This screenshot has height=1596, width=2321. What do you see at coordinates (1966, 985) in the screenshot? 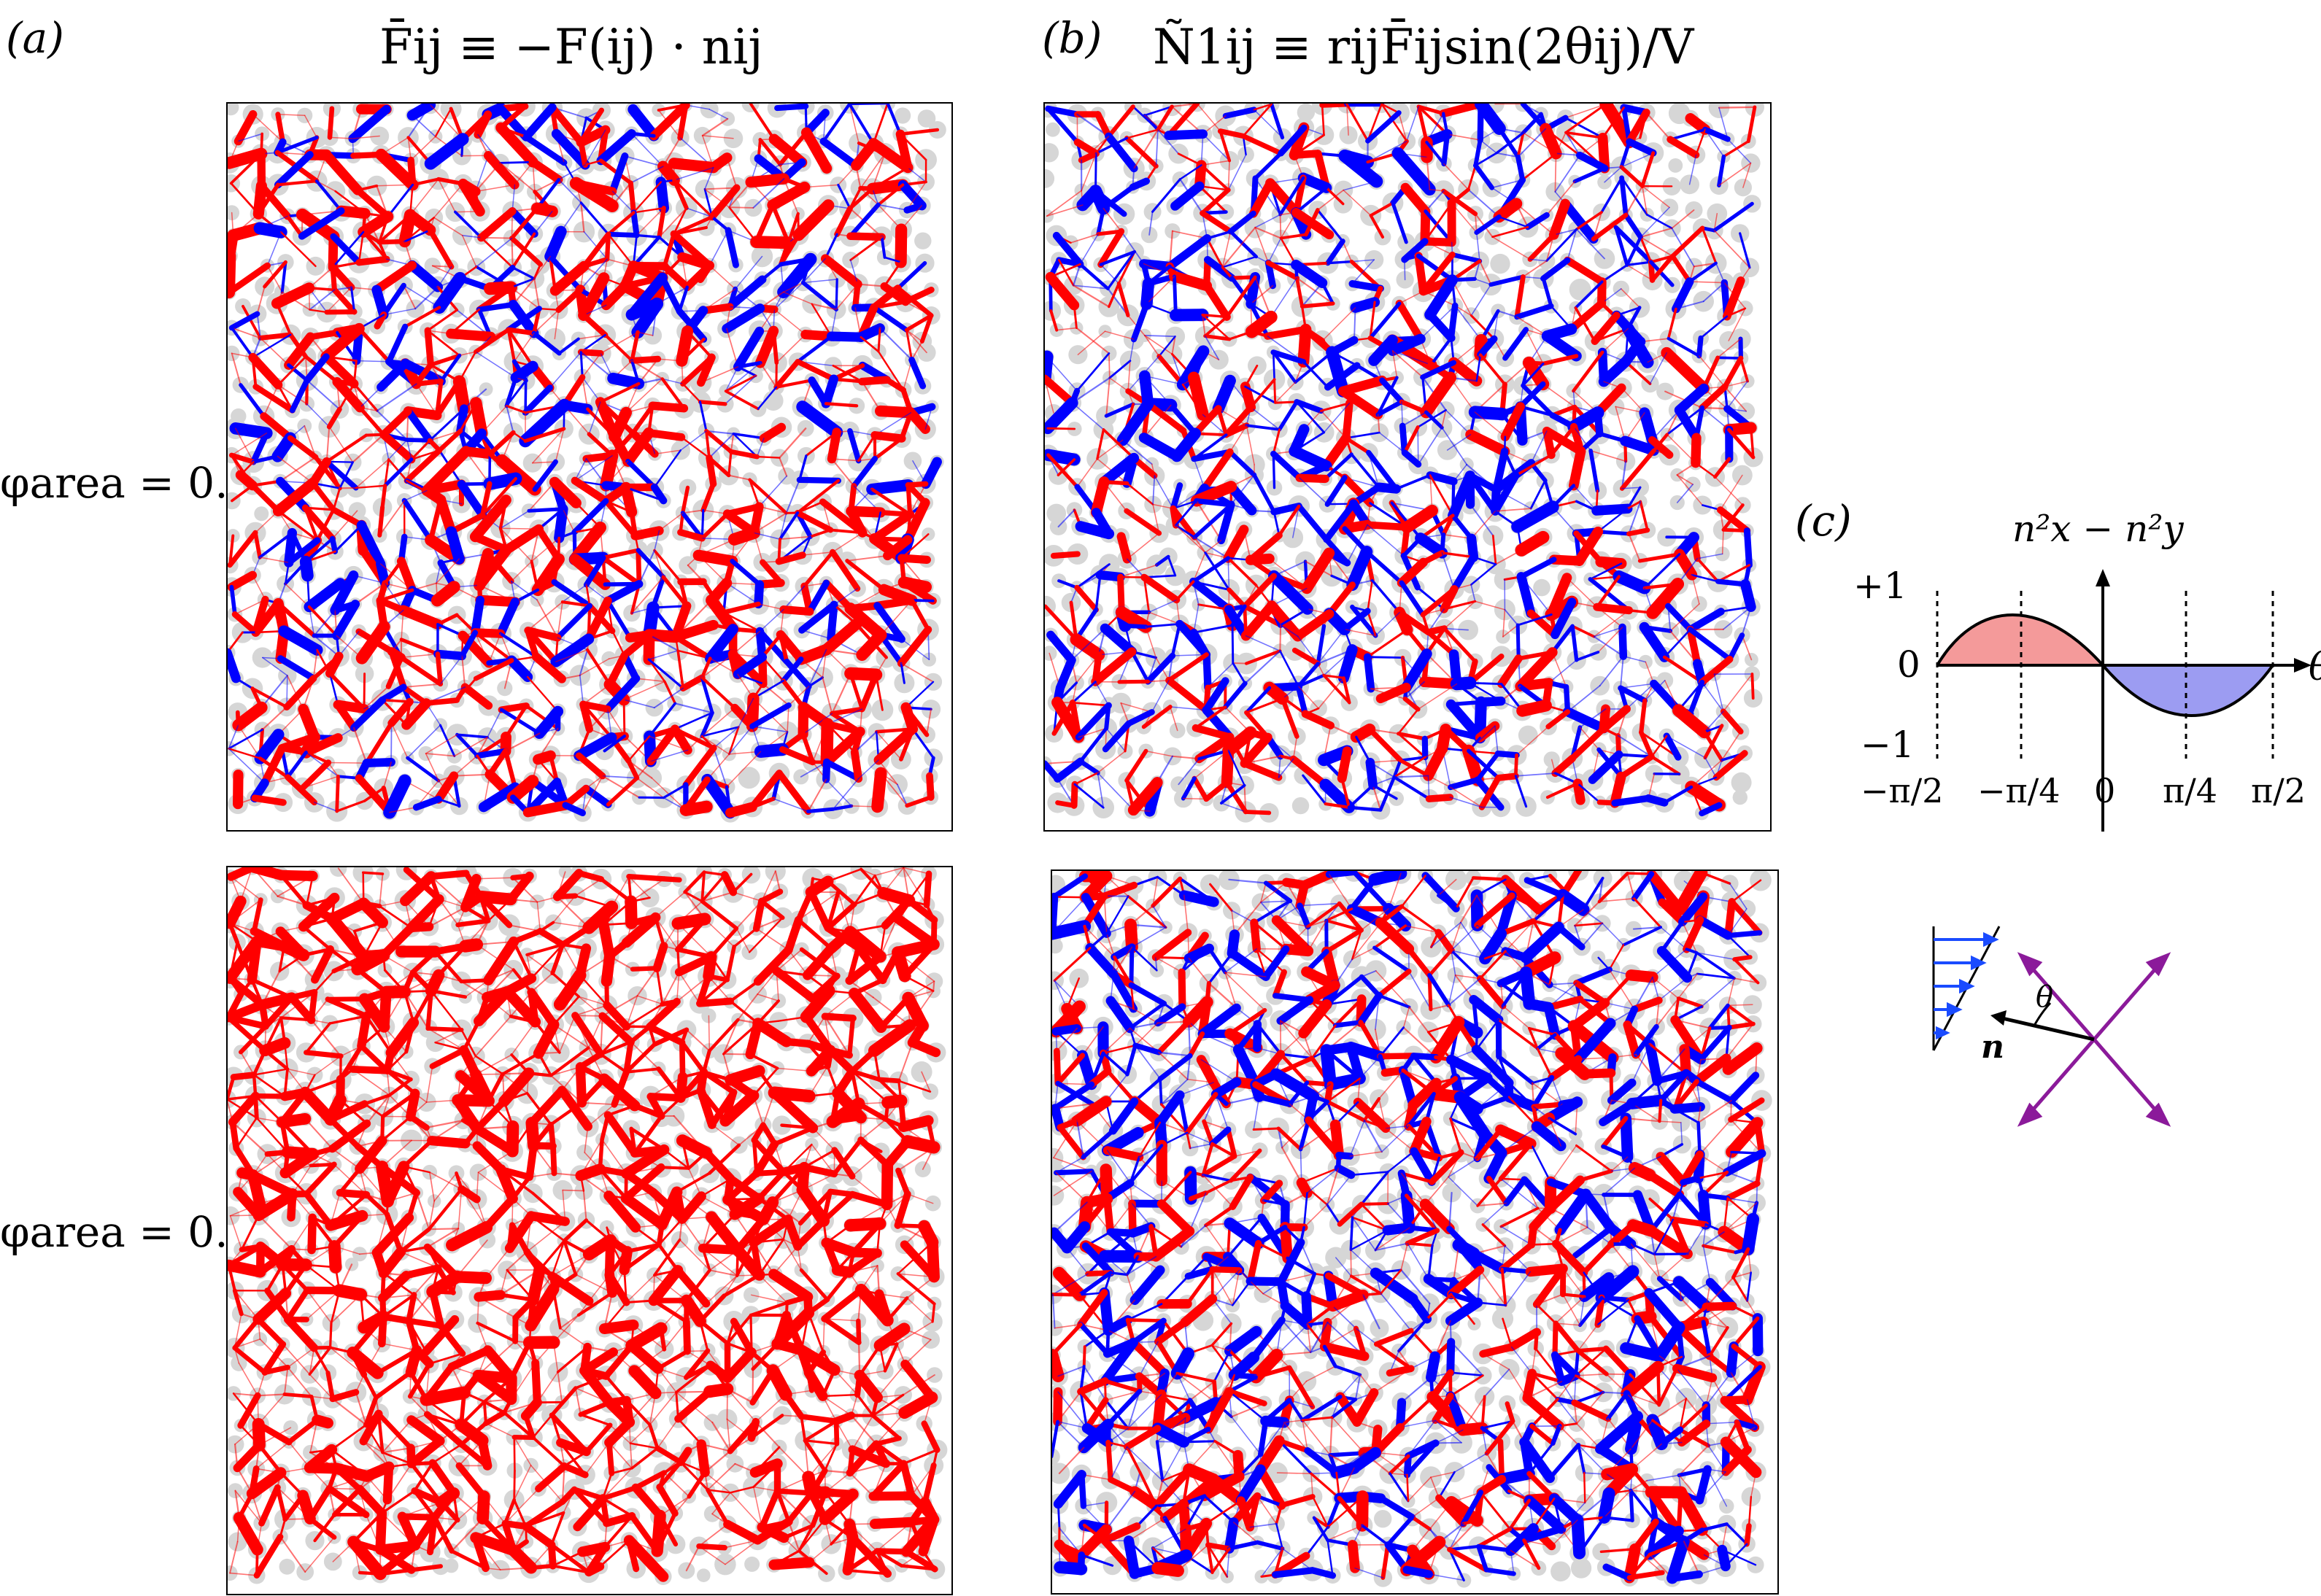
I see `shear-arrows` at bounding box center [1966, 985].